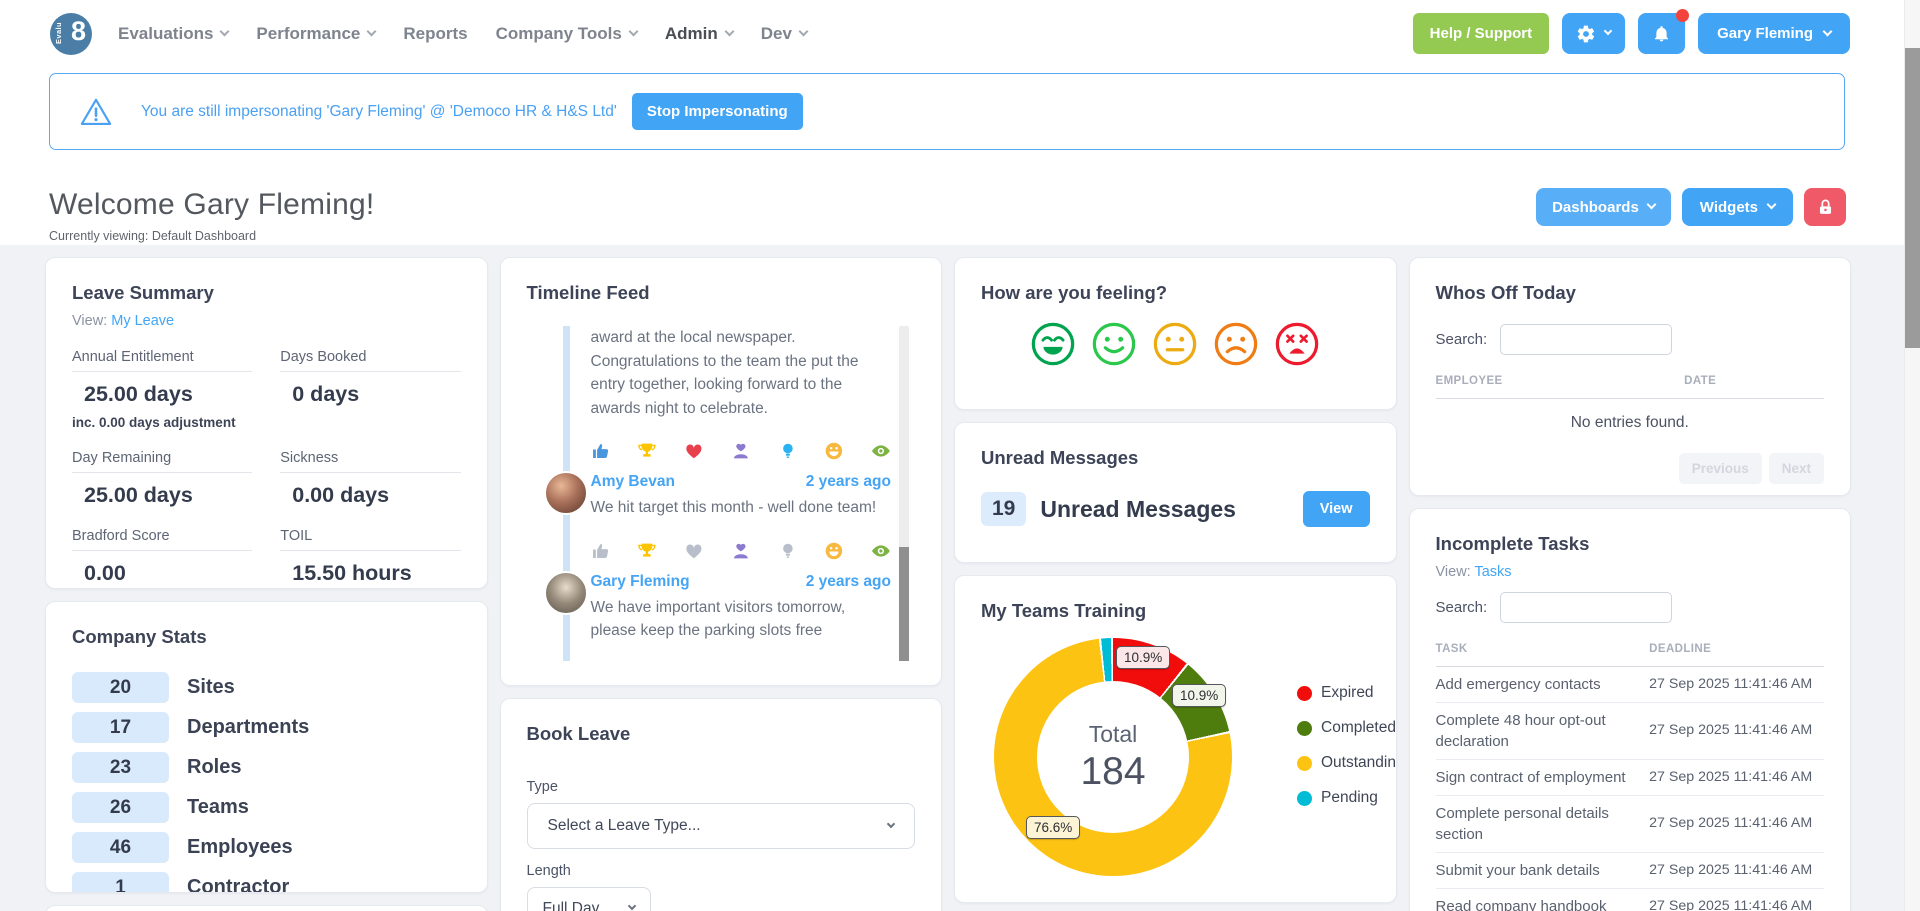 This screenshot has height=911, width=1920. What do you see at coordinates (717, 111) in the screenshot?
I see `stop-impersonating-button: Stop Impersonating` at bounding box center [717, 111].